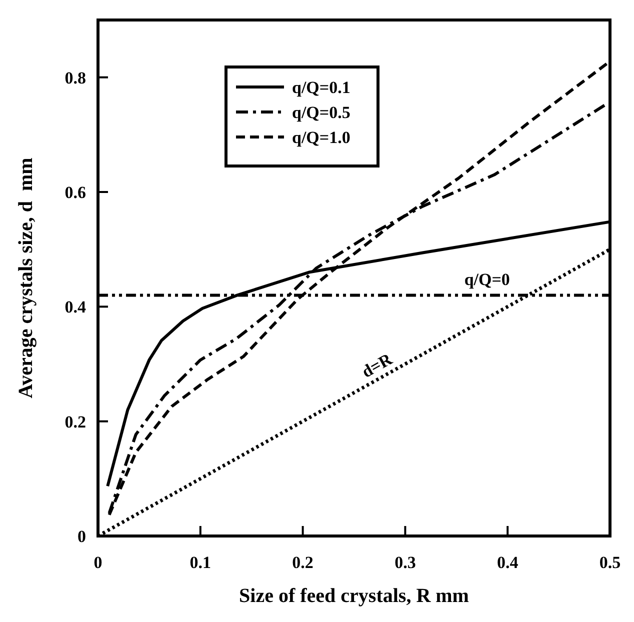 Image resolution: width=634 pixels, height=622 pixels. Describe the element at coordinates (201, 562) in the screenshot. I see `x-tick-label: 0.1` at that location.